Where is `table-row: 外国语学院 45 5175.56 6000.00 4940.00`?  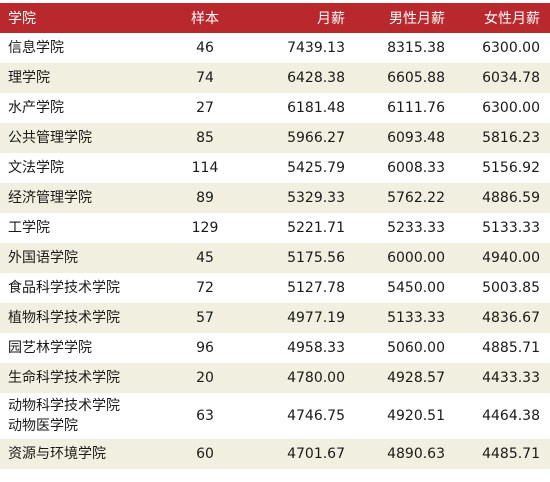 table-row: 外国语学院 45 5175.56 6000.00 4940.00 is located at coordinates (275, 258).